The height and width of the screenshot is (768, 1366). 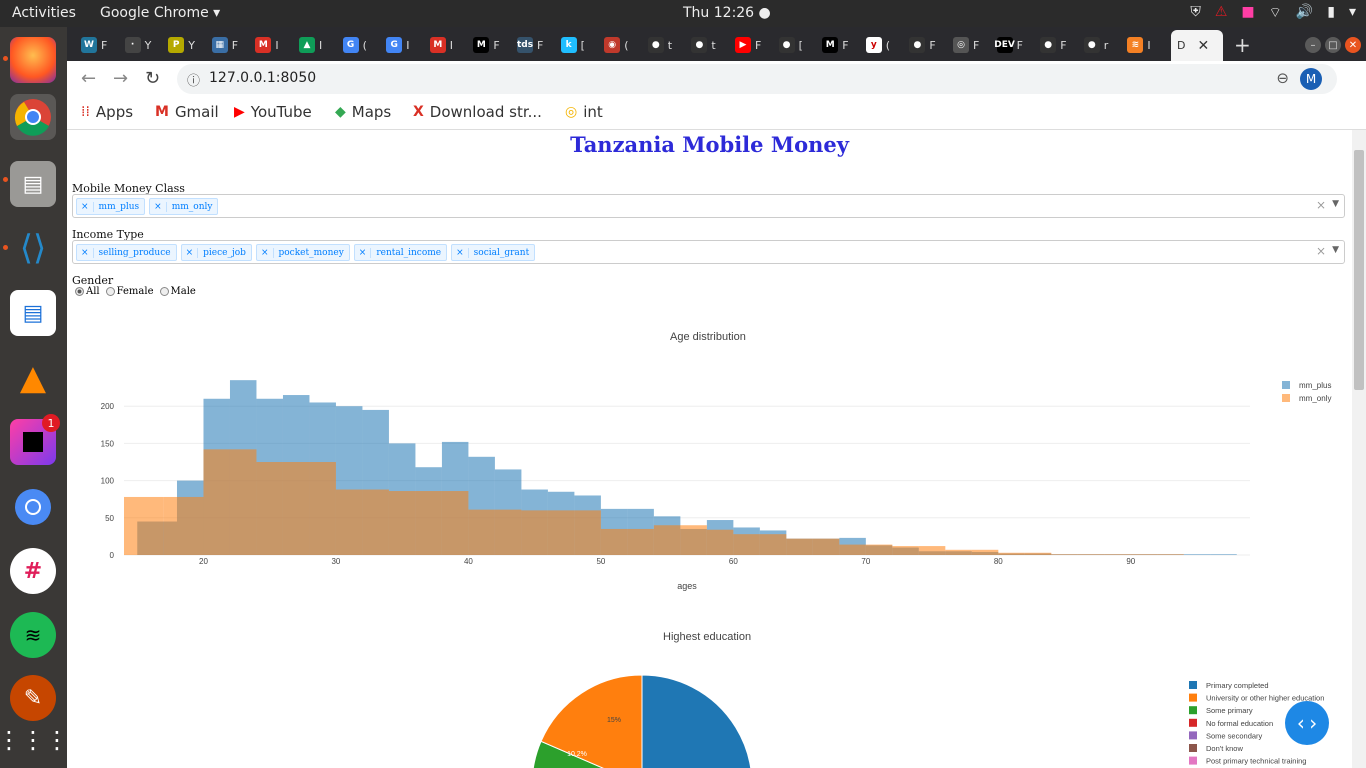 What do you see at coordinates (1224, 748) in the screenshot?
I see `legend-label: Don't know` at bounding box center [1224, 748].